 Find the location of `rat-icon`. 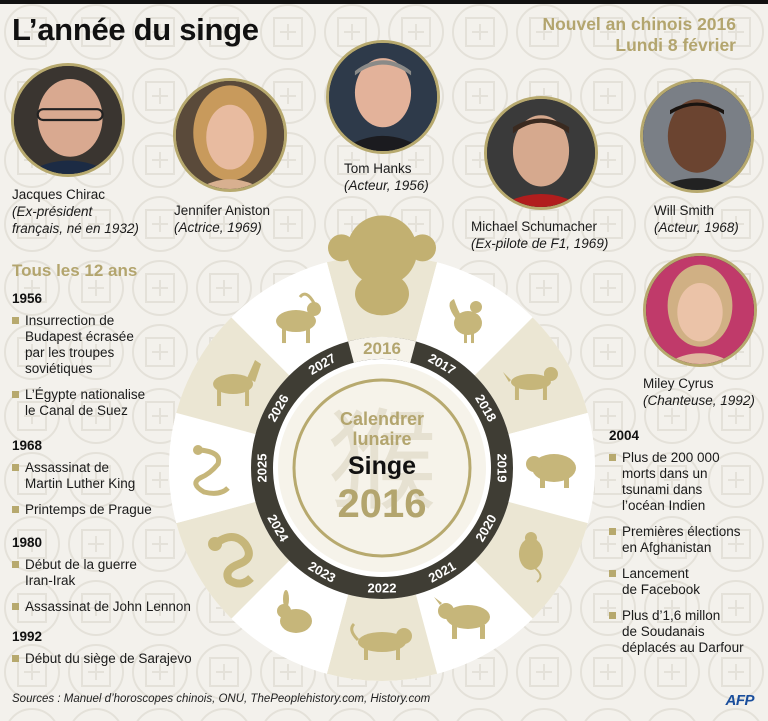

rat-icon is located at coordinates (530, 557).